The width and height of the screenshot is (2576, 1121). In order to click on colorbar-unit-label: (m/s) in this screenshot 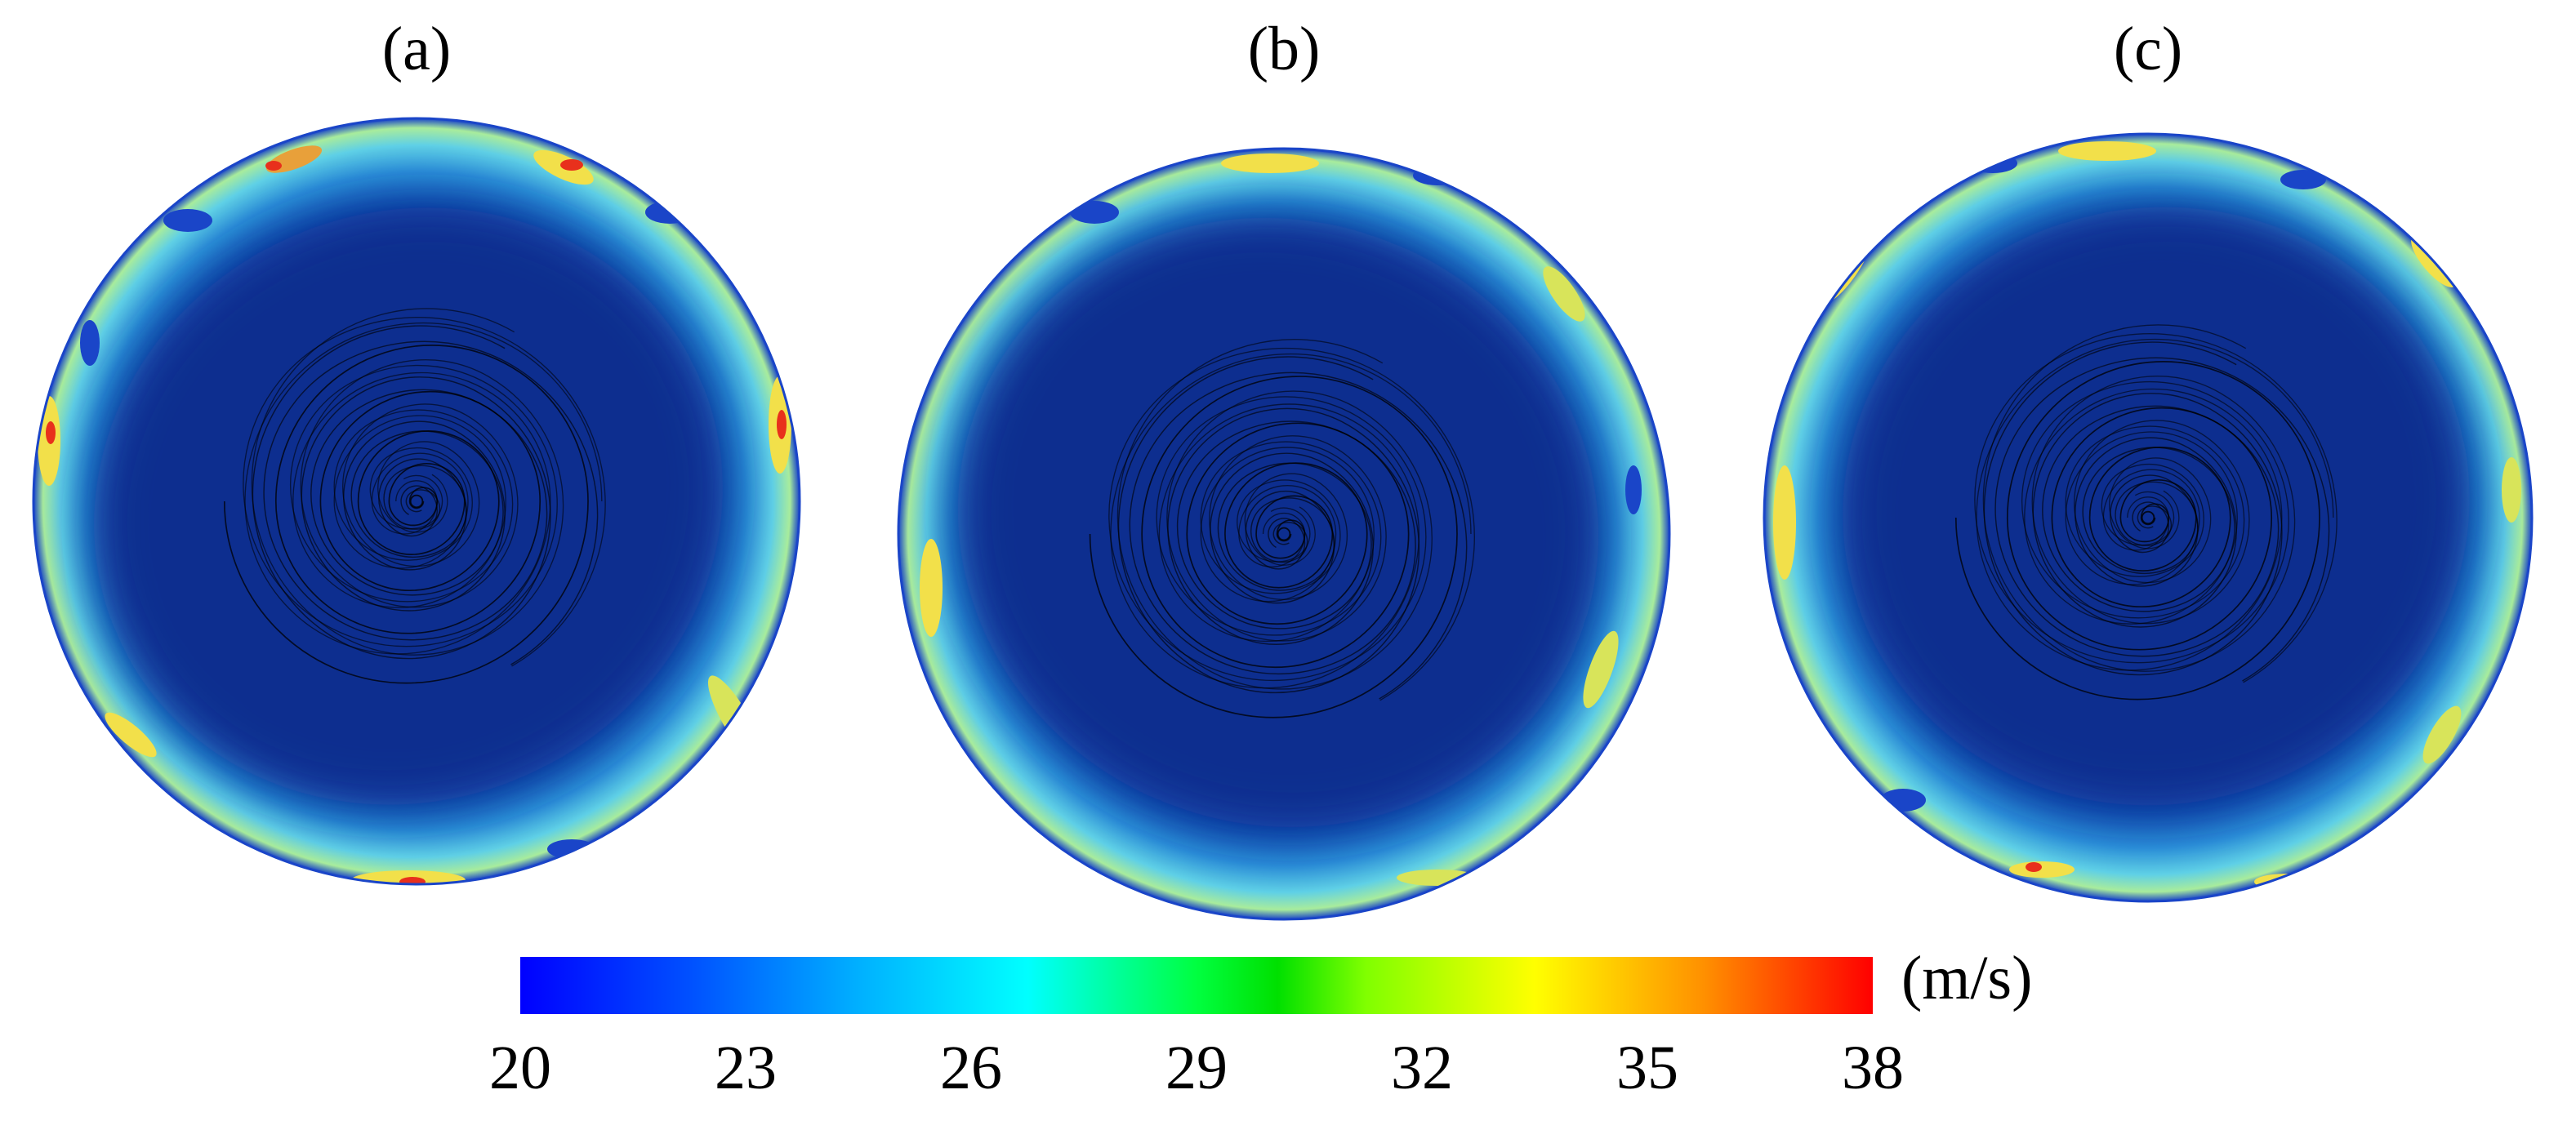, I will do `click(1967, 978)`.